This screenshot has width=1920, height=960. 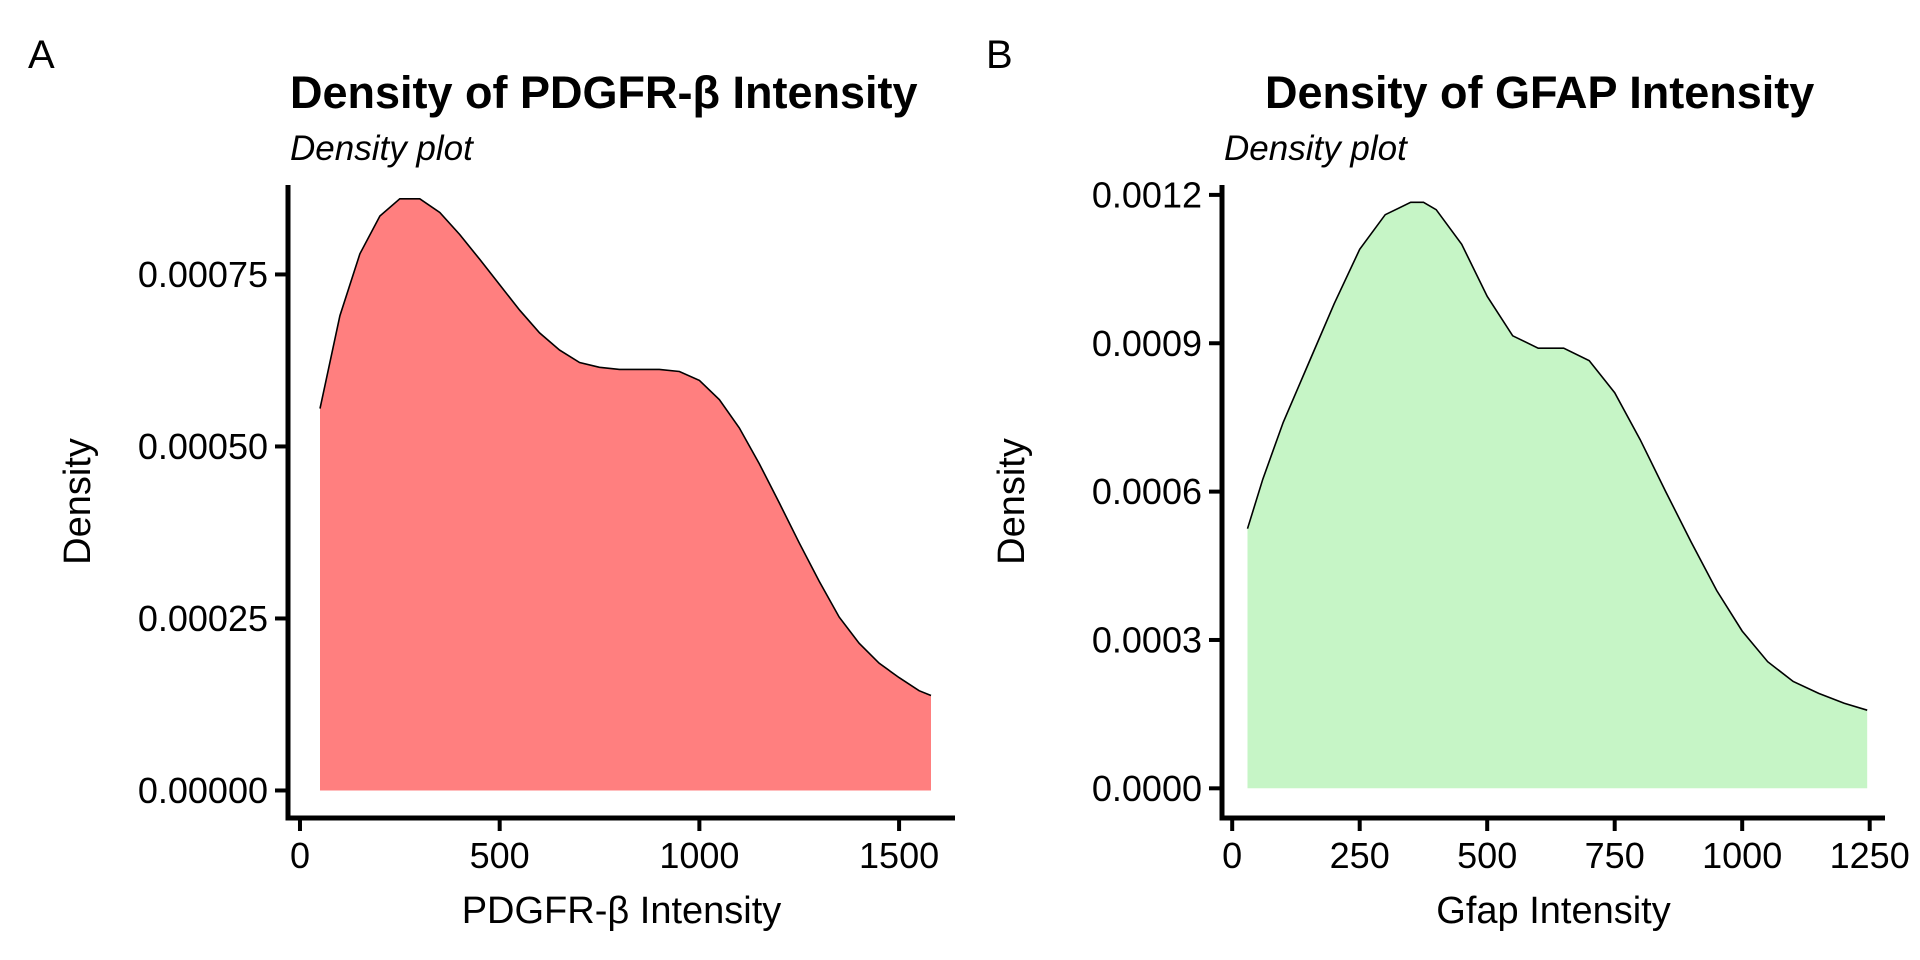 I want to click on x-tick-label: 250, so click(x=1360, y=855).